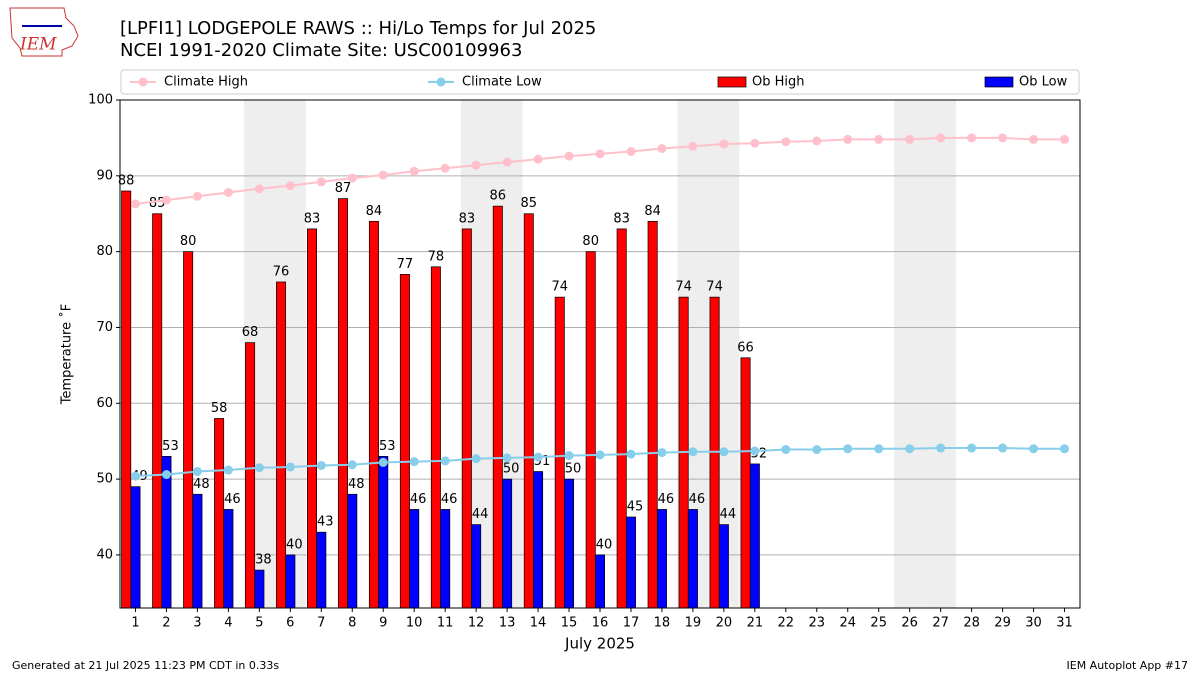  Describe the element at coordinates (1043, 82) in the screenshot. I see `legend-label: Ob Low` at that location.